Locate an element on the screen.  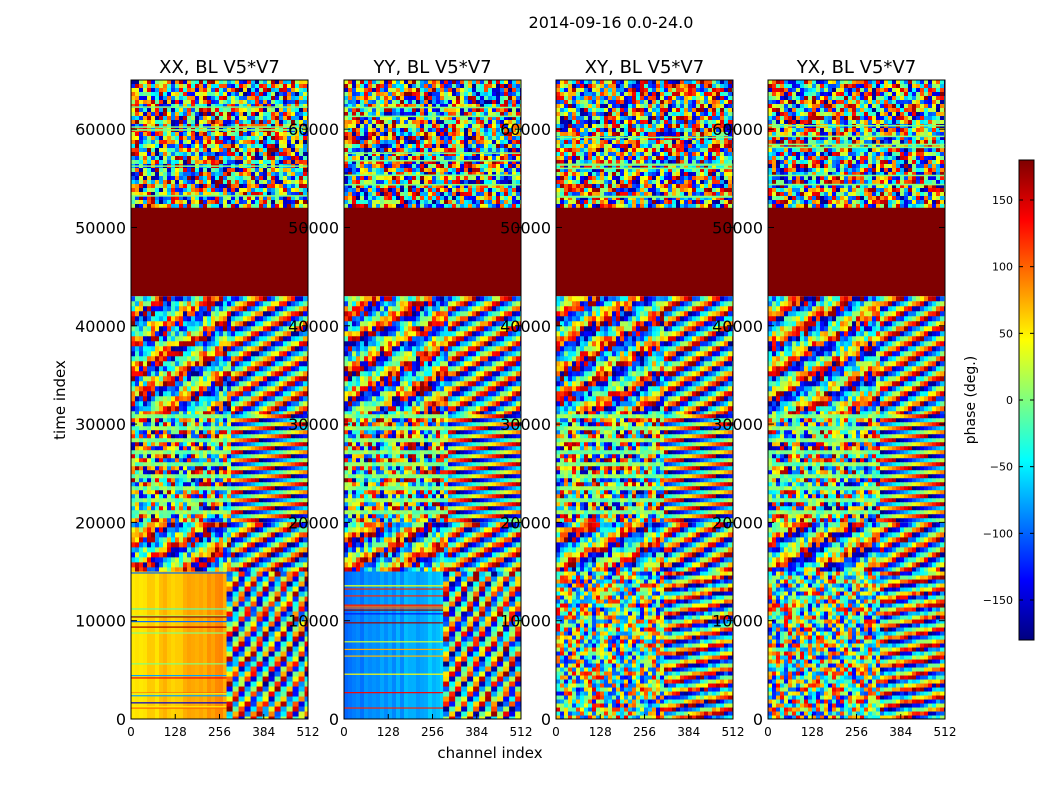
panel-title: XX, BL V5*V7 is located at coordinates (219, 67).